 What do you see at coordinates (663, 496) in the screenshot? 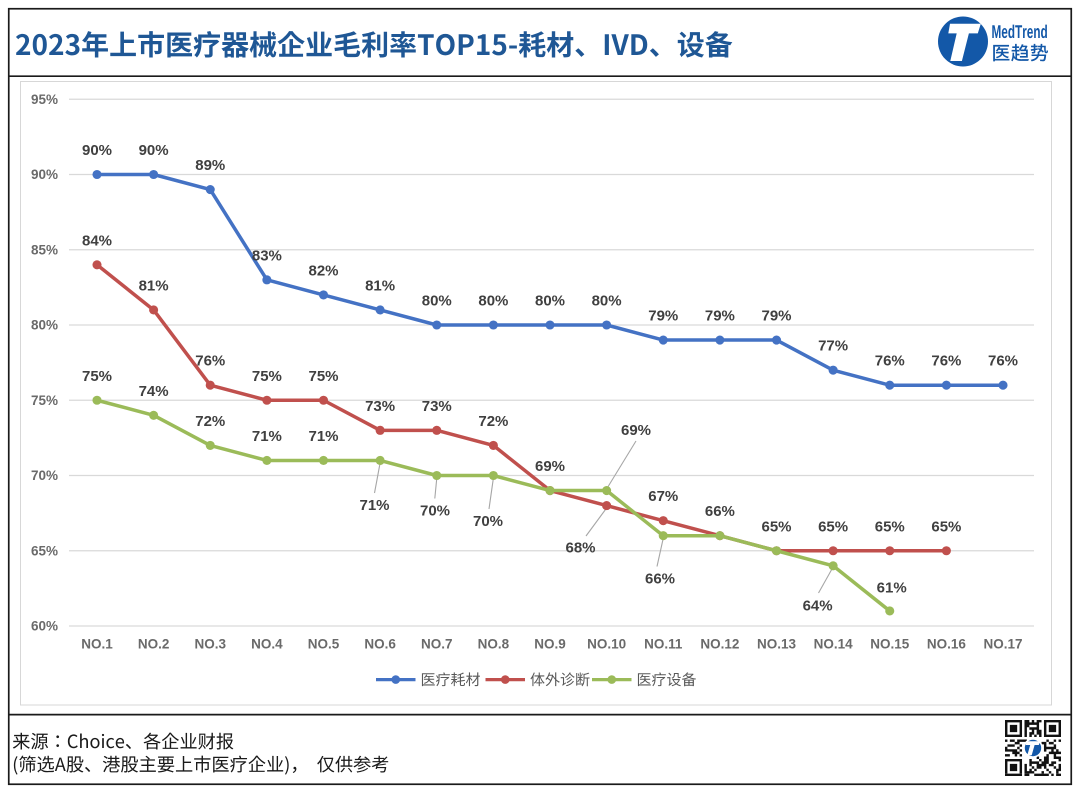
I see `svg-text: 67%` at bounding box center [663, 496].